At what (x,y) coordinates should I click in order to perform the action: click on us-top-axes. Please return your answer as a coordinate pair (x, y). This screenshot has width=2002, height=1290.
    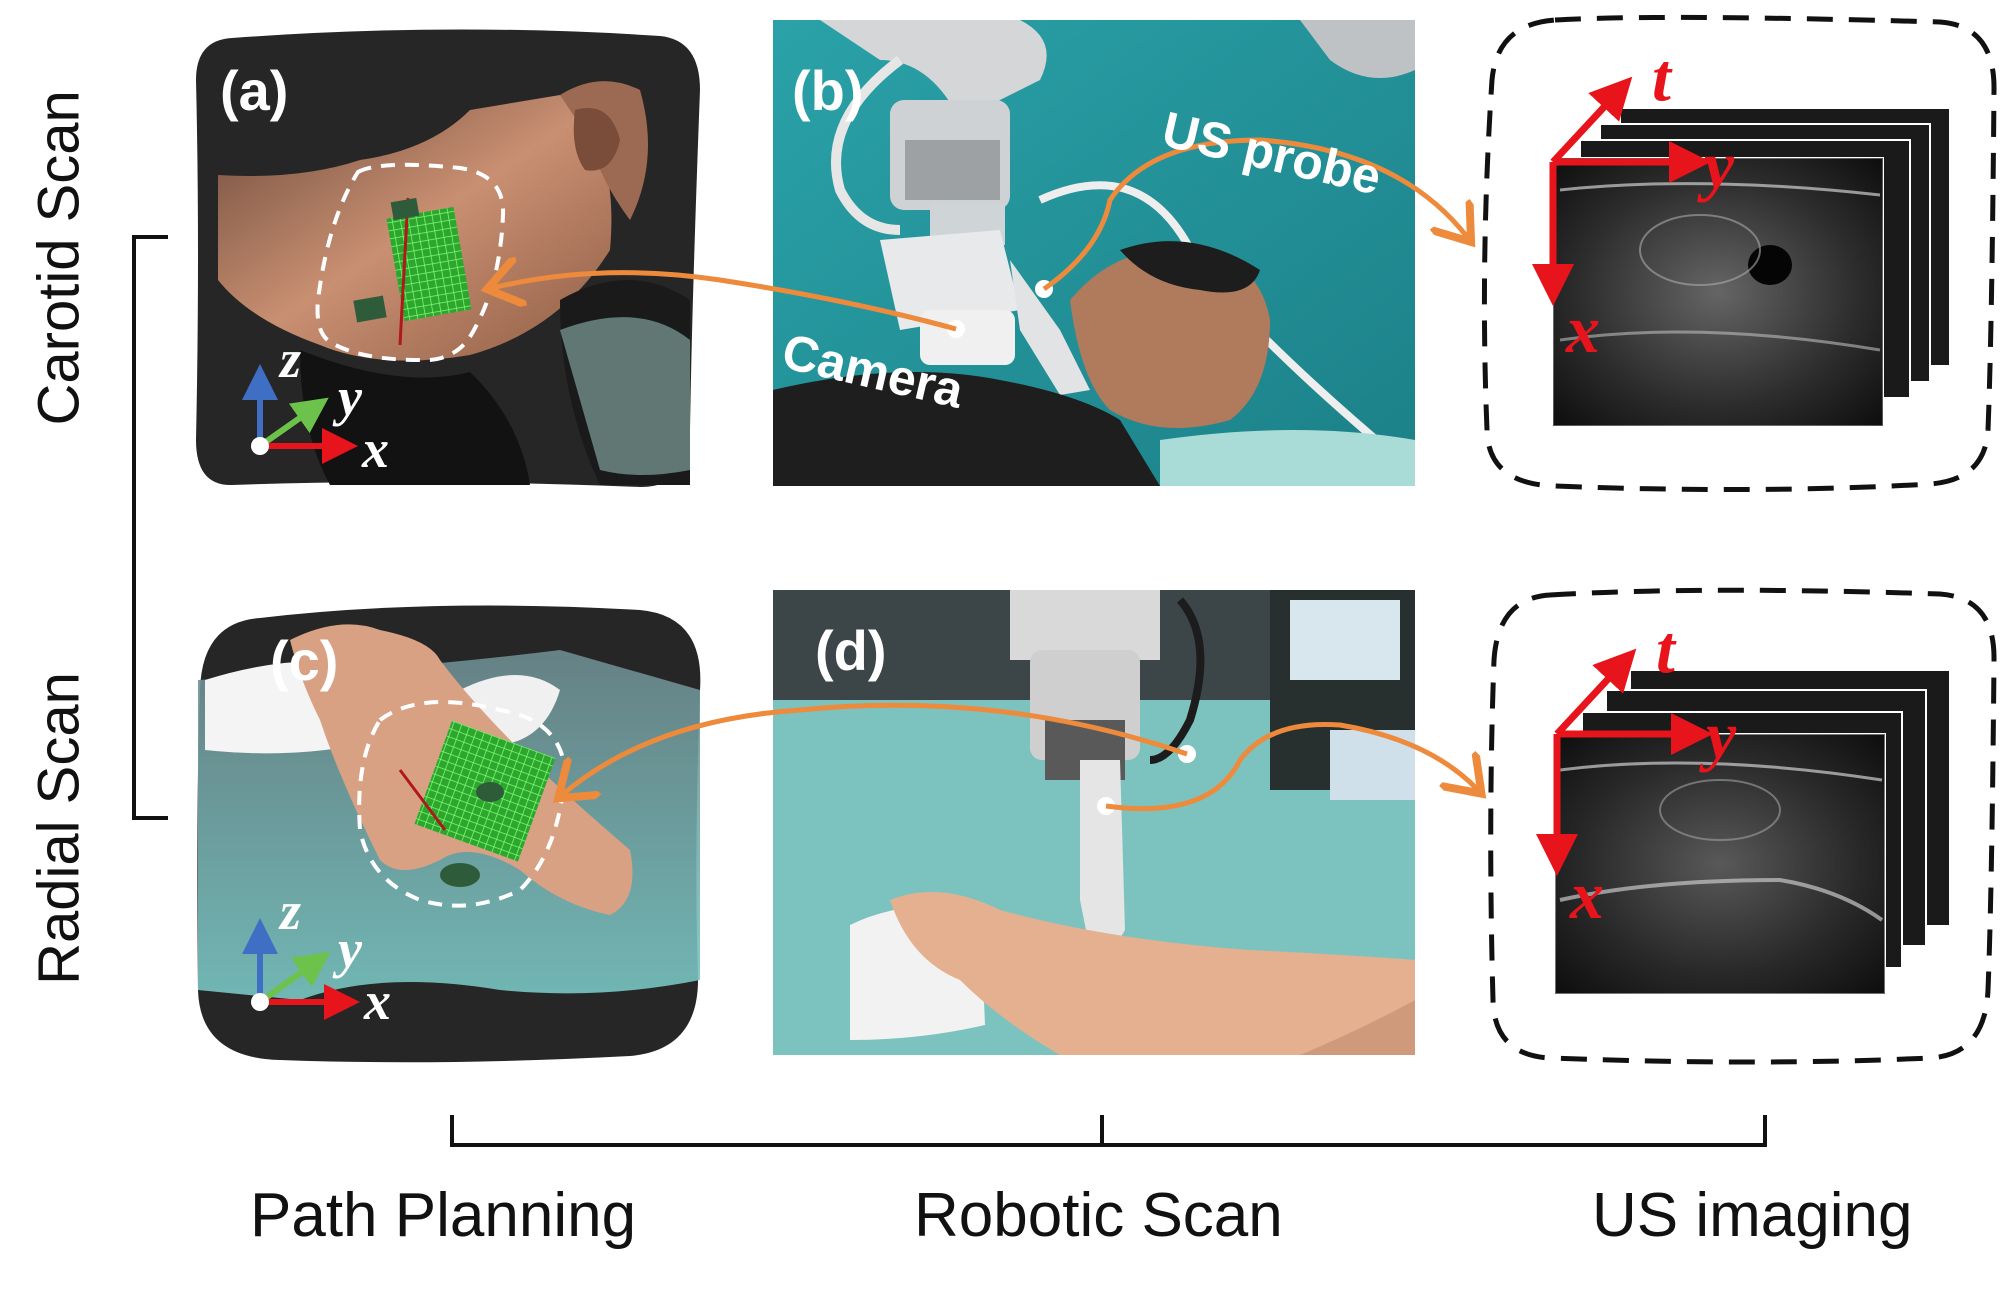
    Looking at the image, I should click on (1621, 191).